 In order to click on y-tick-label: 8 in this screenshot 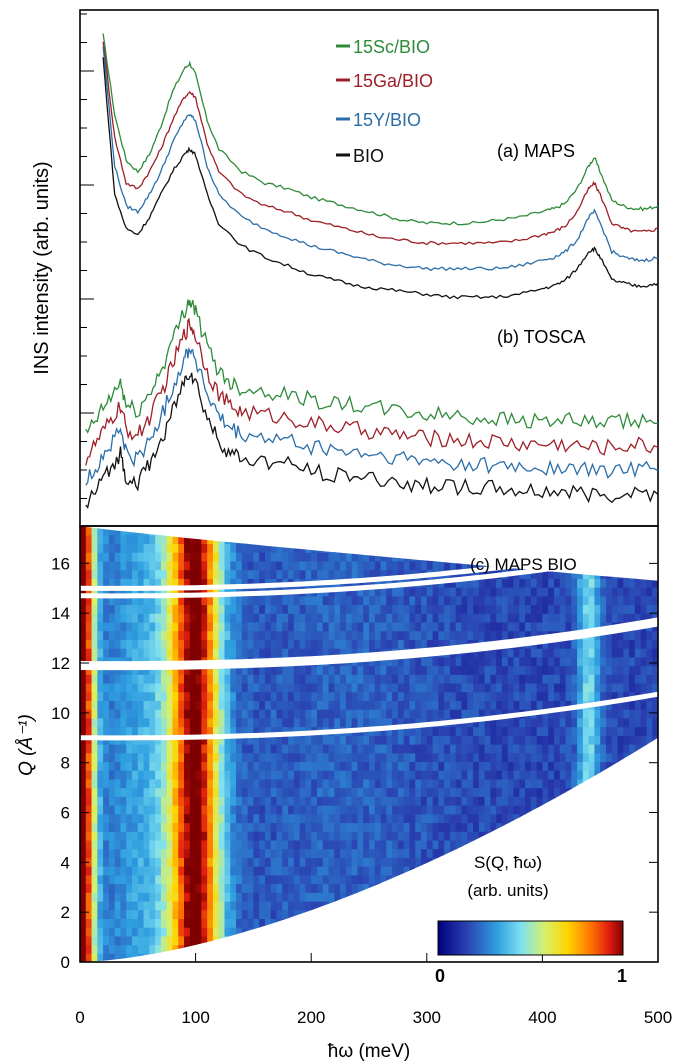, I will do `click(65, 763)`.